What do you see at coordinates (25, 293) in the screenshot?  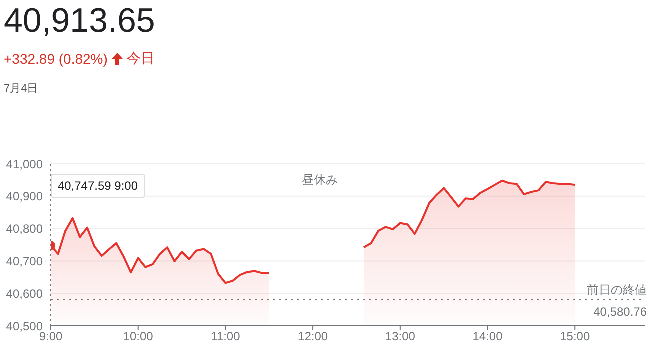 I see `y-tick-label: 40,600` at bounding box center [25, 293].